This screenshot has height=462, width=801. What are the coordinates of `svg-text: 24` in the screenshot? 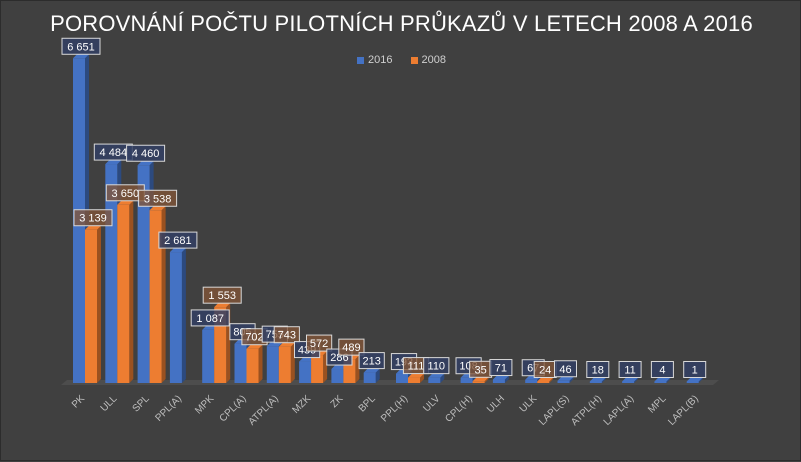 It's located at (545, 371).